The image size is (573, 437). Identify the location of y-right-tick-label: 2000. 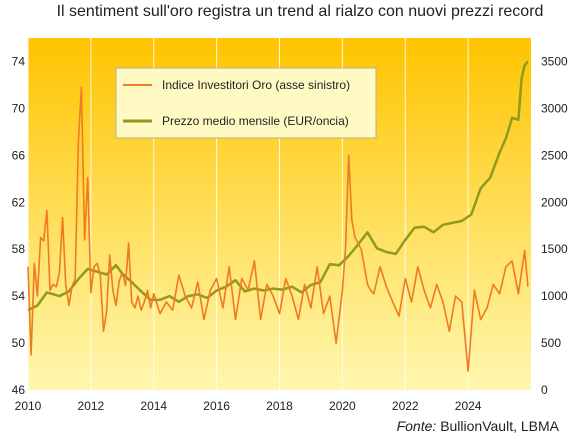
(554, 202).